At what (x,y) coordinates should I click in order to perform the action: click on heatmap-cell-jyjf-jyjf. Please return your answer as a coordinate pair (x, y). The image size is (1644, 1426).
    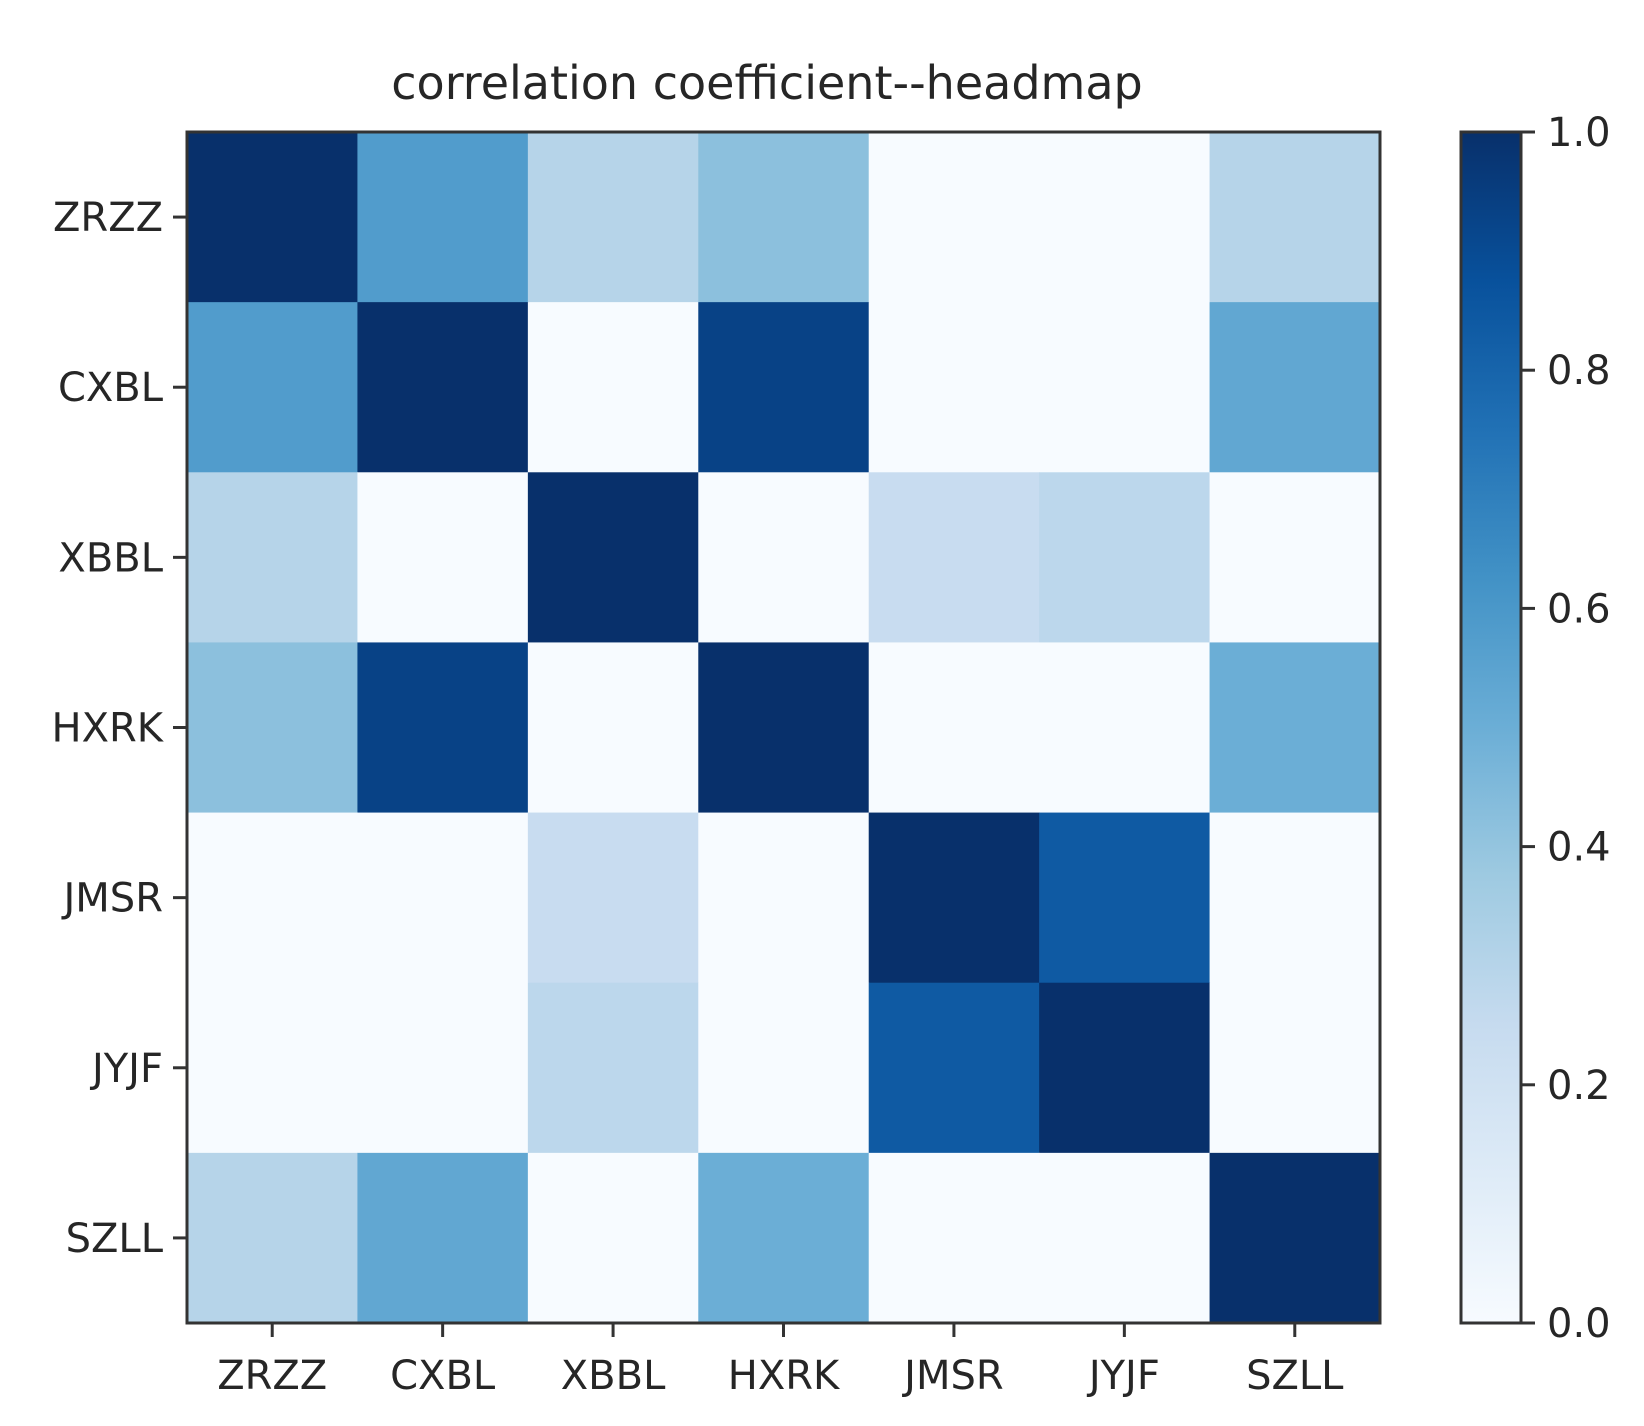
    Looking at the image, I should click on (1125, 1068).